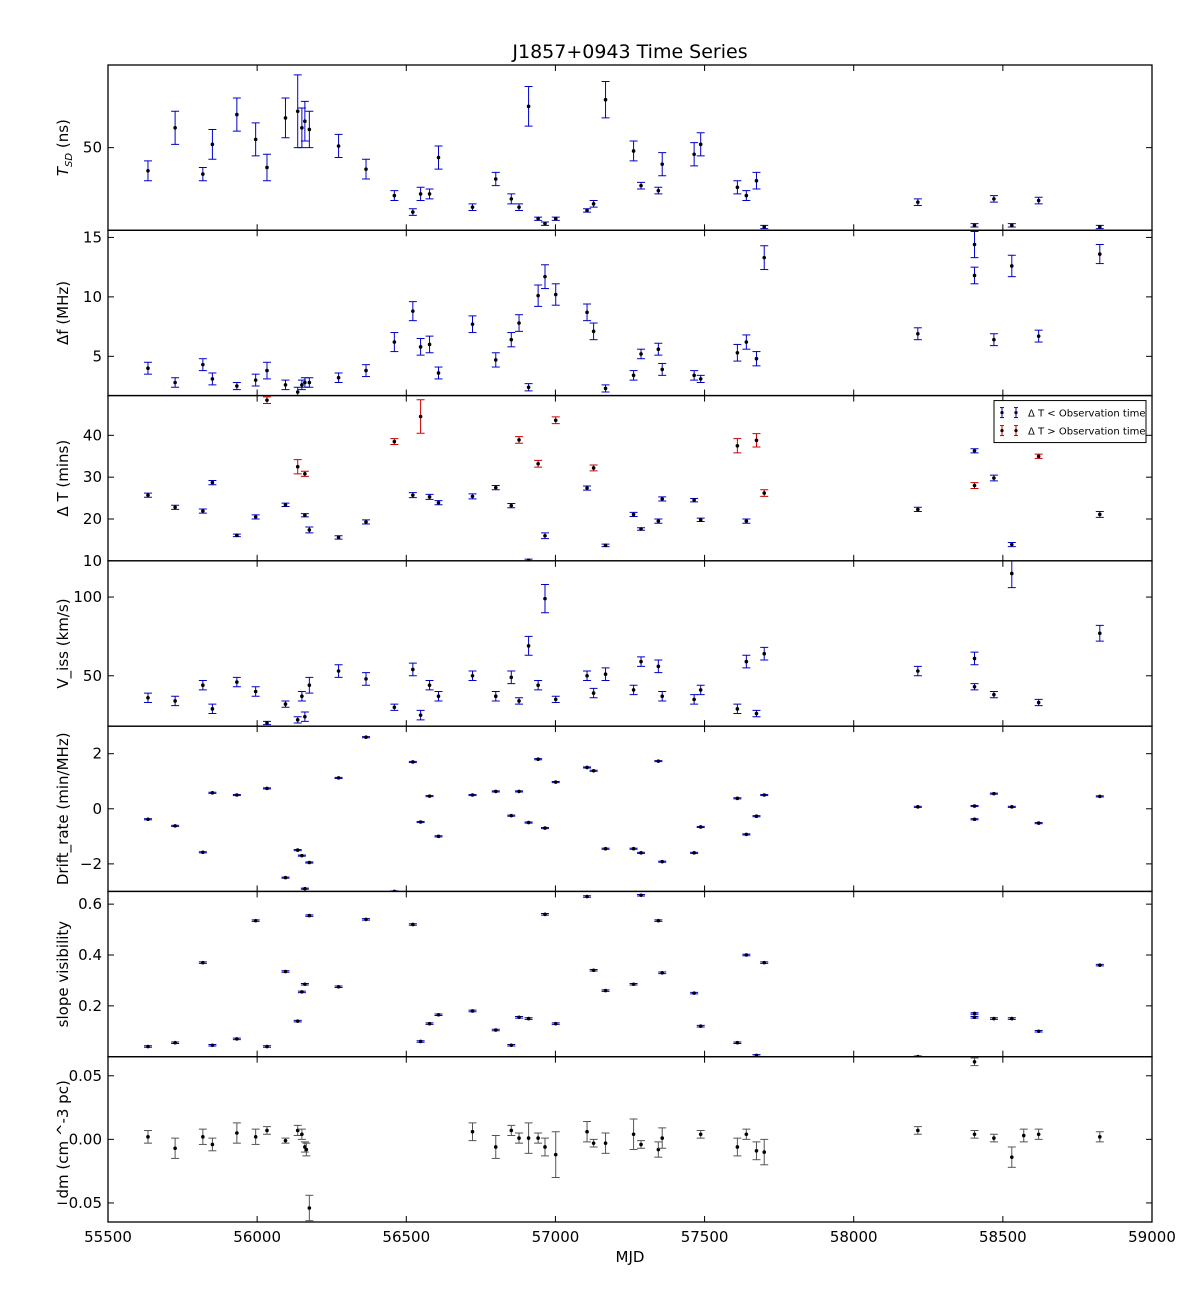  What do you see at coordinates (1087, 432) in the screenshot?
I see `legend-label: Δ T > Observation time` at bounding box center [1087, 432].